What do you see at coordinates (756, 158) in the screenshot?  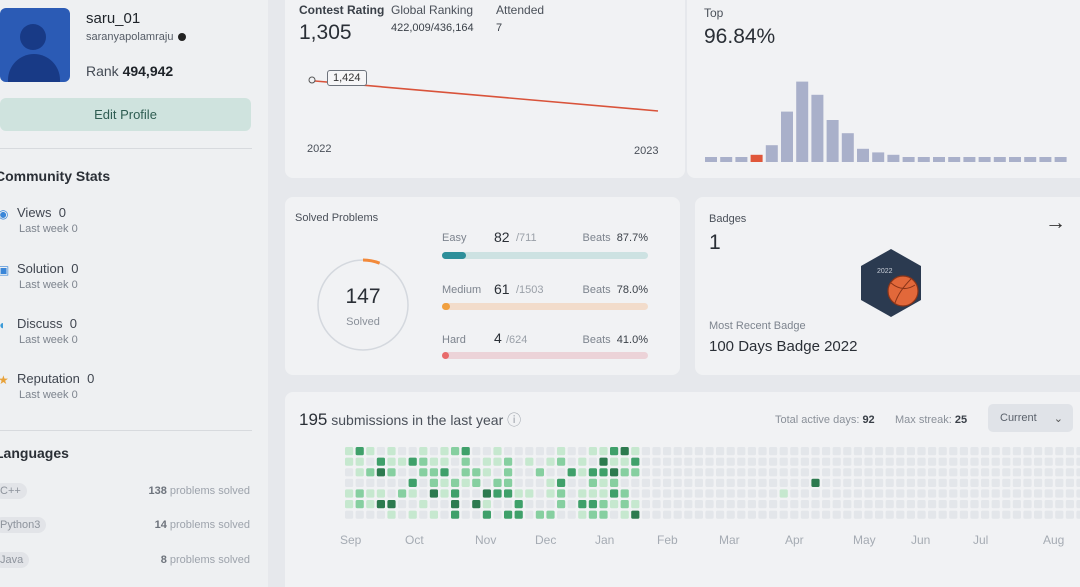 I see `histogram-bar-current-user` at bounding box center [756, 158].